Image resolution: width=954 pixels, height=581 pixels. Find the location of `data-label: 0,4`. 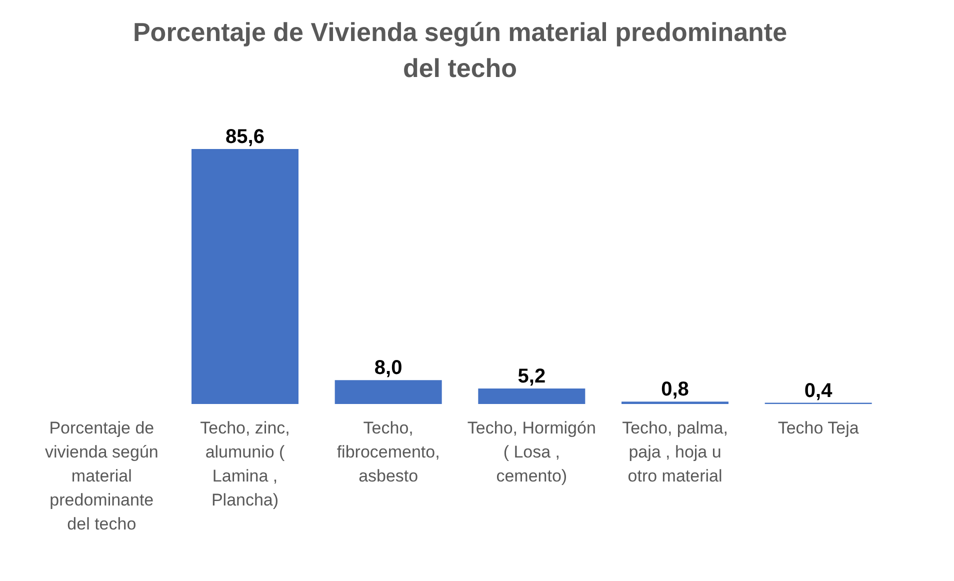

data-label: 0,4 is located at coordinates (819, 391).